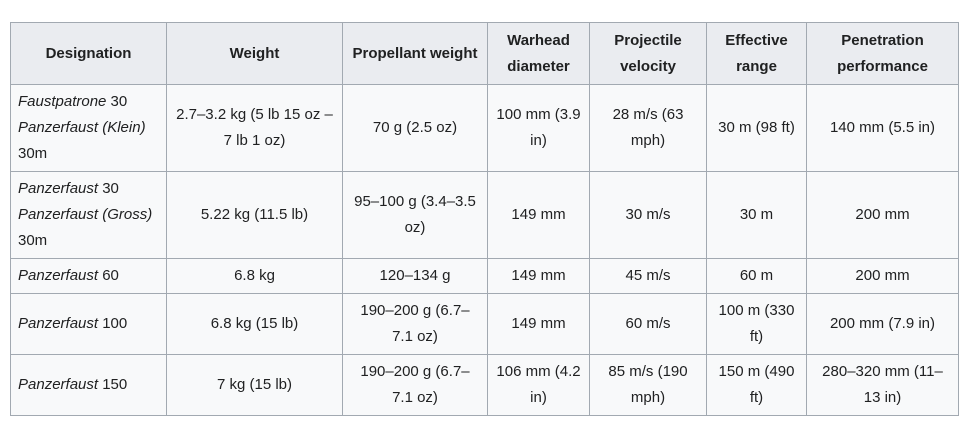 This screenshot has height=438, width=967. Describe the element at coordinates (648, 385) in the screenshot. I see `table-cell: 85 m/s (190 mph)` at that location.